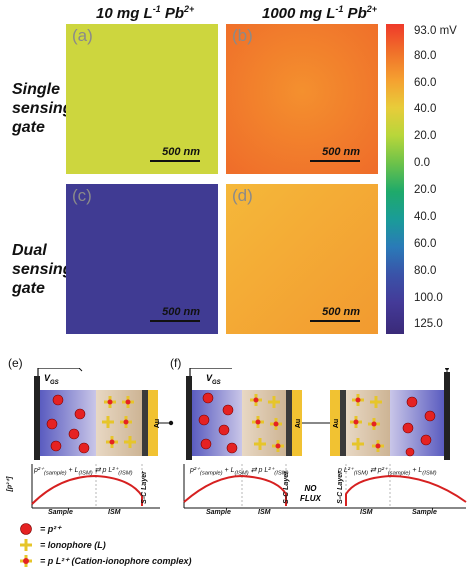  I want to click on column-header-low: 10 mg L-1 Pb2+, so click(145, 13).